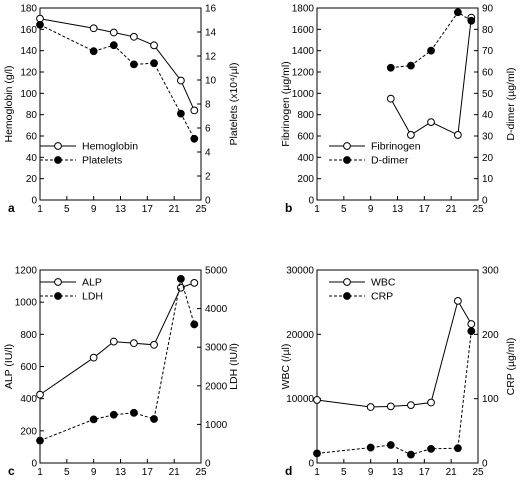  What do you see at coordinates (488, 9) in the screenshot?
I see `right-tick-label: 90` at bounding box center [488, 9].